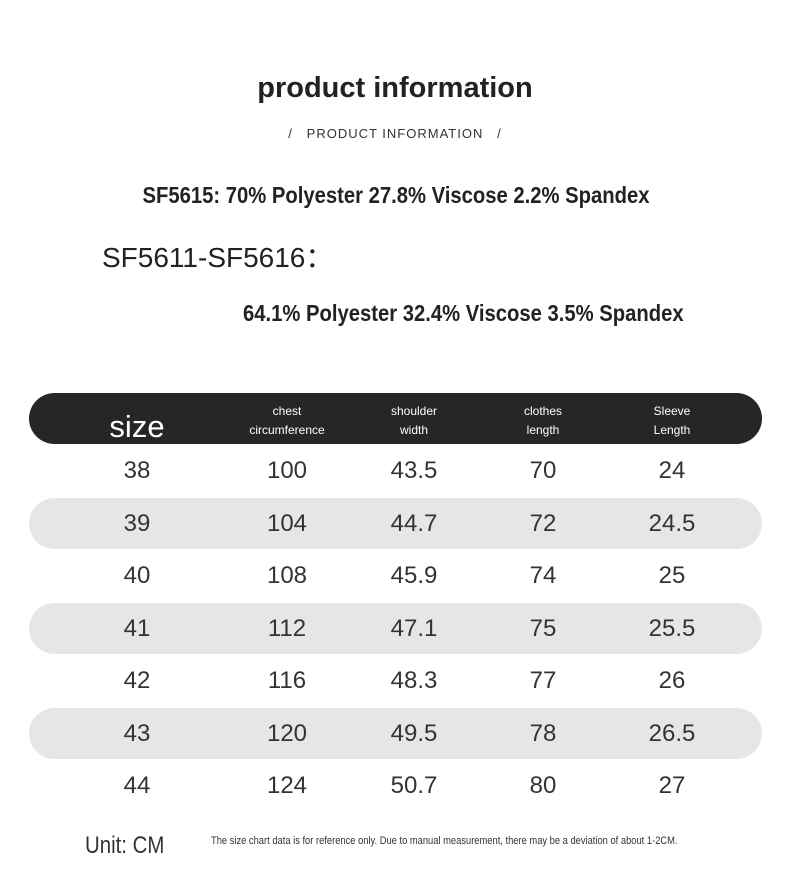  Describe the element at coordinates (414, 575) in the screenshot. I see `table-cell: 45.9` at that location.